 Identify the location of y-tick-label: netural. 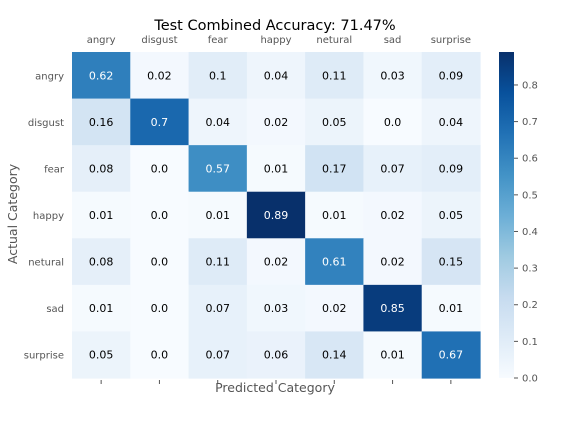
(46, 263).